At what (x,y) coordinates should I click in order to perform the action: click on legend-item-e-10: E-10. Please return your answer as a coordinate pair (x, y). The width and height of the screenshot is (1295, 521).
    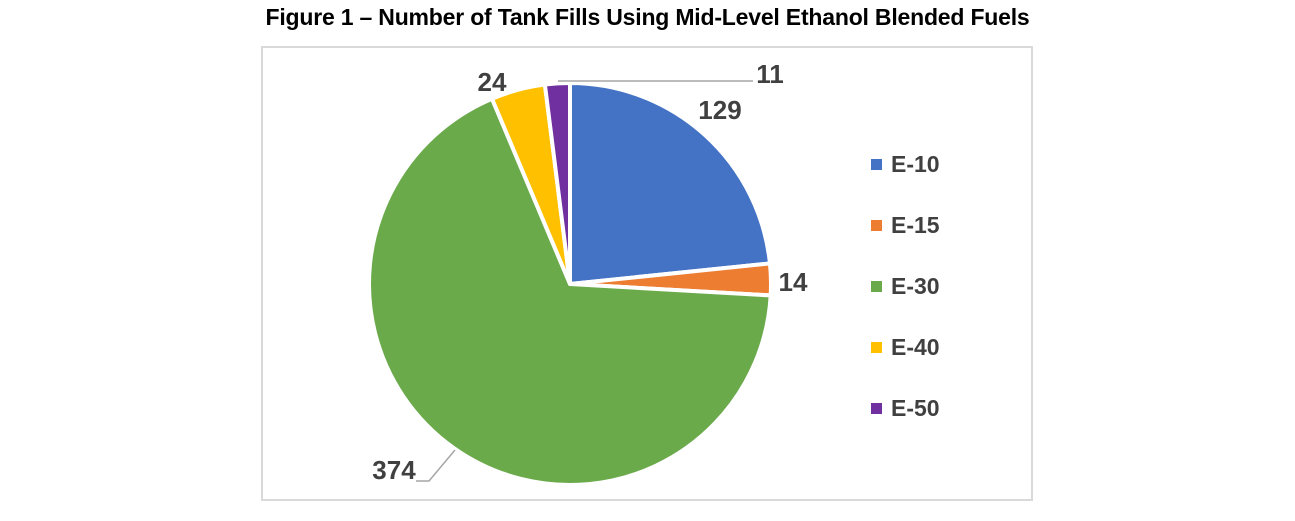
    Looking at the image, I should click on (905, 164).